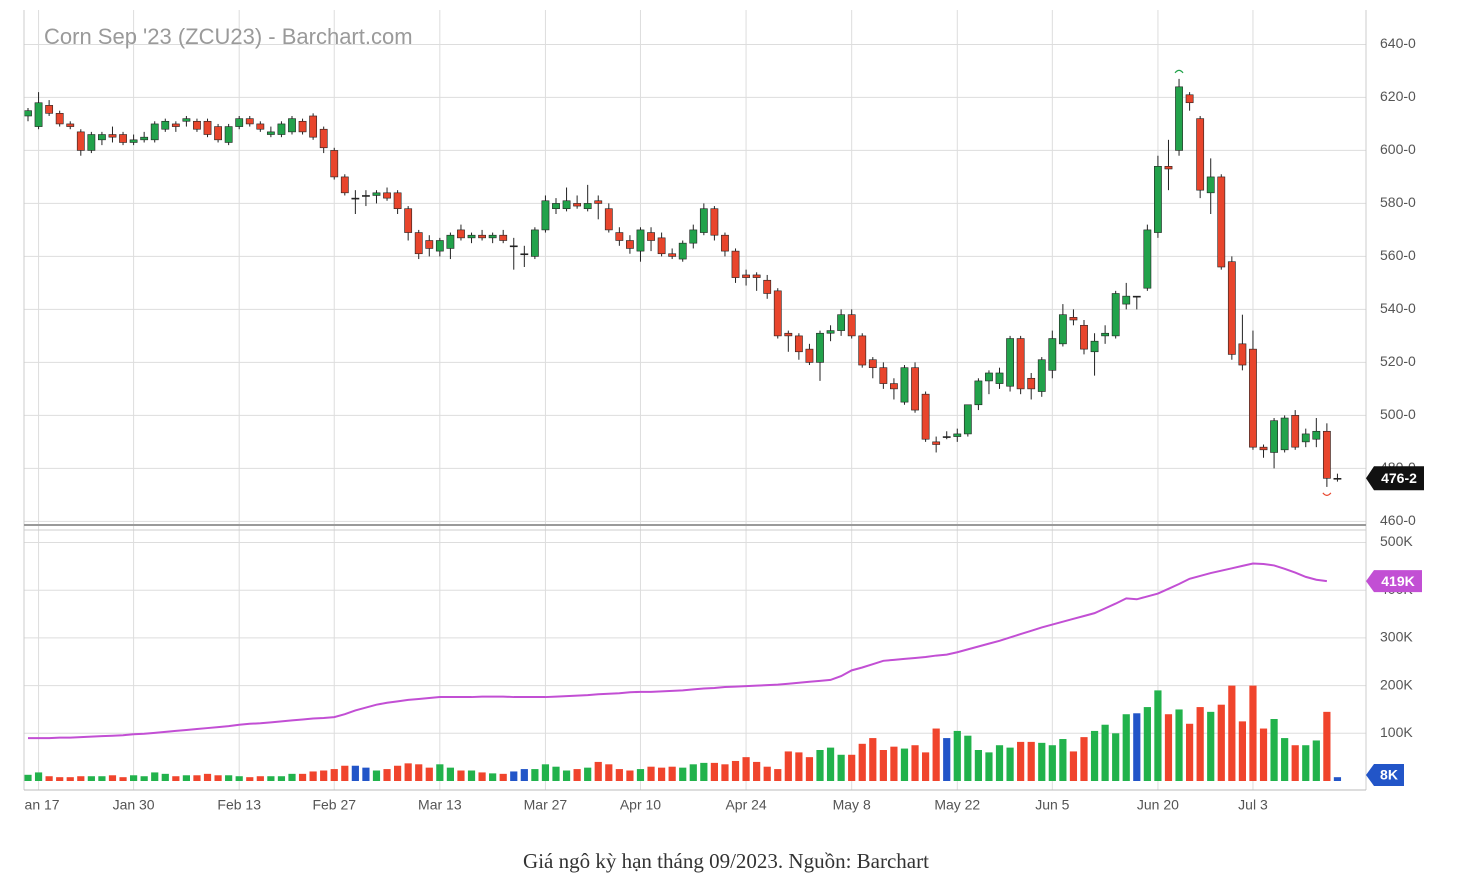 The width and height of the screenshot is (1472, 889). I want to click on chart-title: Corn Sep '23 (ZCU23) - Barchart.com, so click(228, 36).